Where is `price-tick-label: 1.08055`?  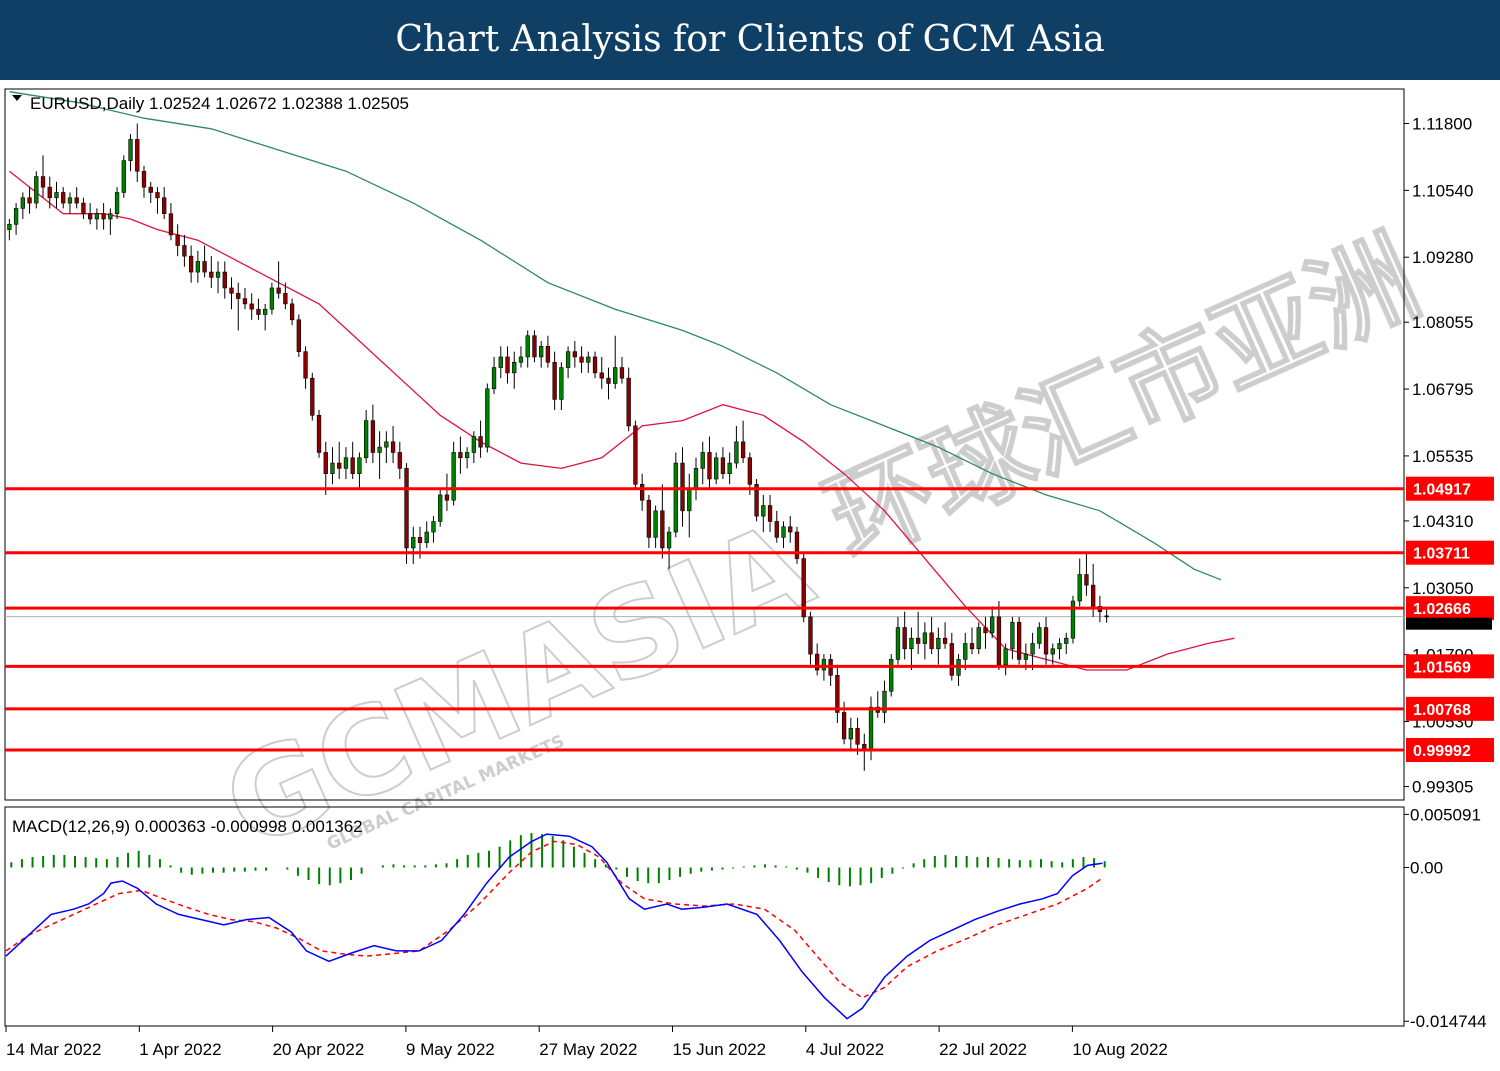 price-tick-label: 1.08055 is located at coordinates (1442, 322).